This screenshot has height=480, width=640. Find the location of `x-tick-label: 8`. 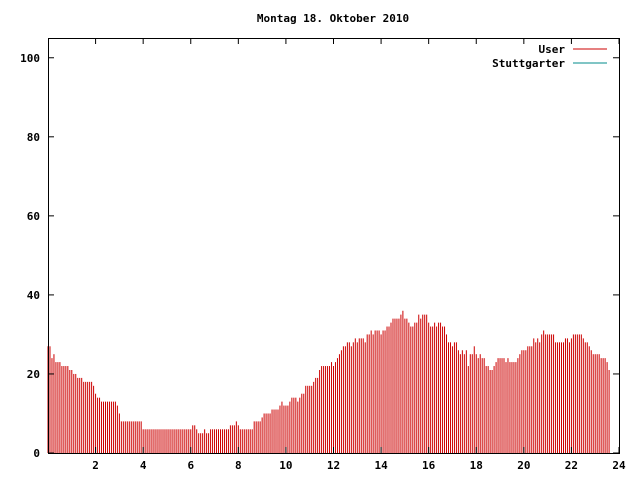

x-tick-label: 8 is located at coordinates (238, 465).